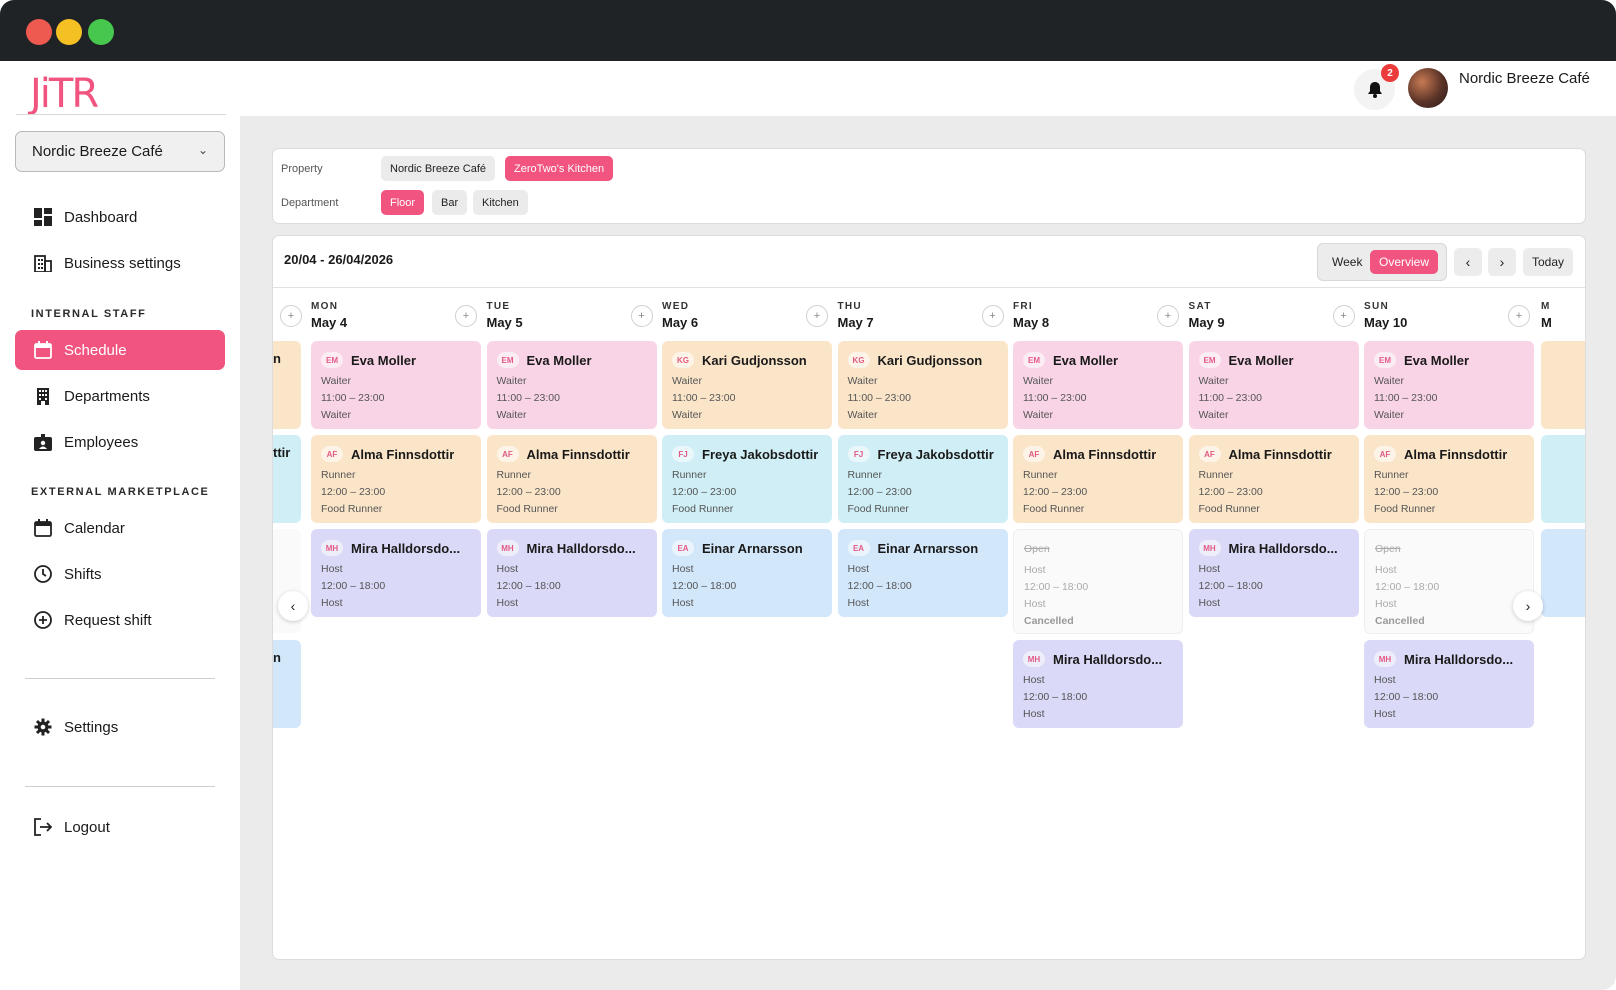  I want to click on property-select: Nordic Breeze Café ⌄, so click(120, 151).